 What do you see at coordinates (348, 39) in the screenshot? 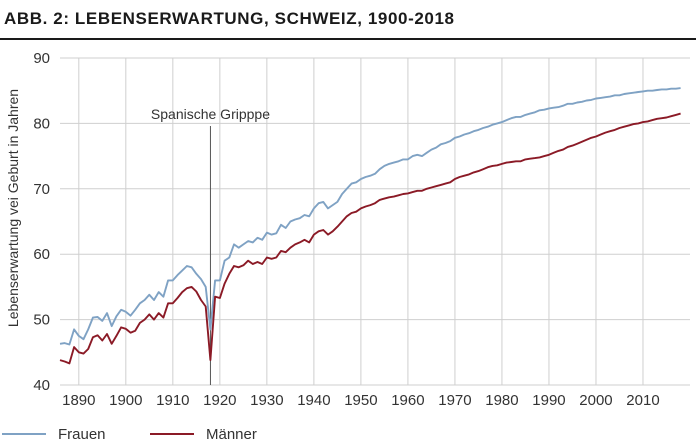
I see `title-rule` at bounding box center [348, 39].